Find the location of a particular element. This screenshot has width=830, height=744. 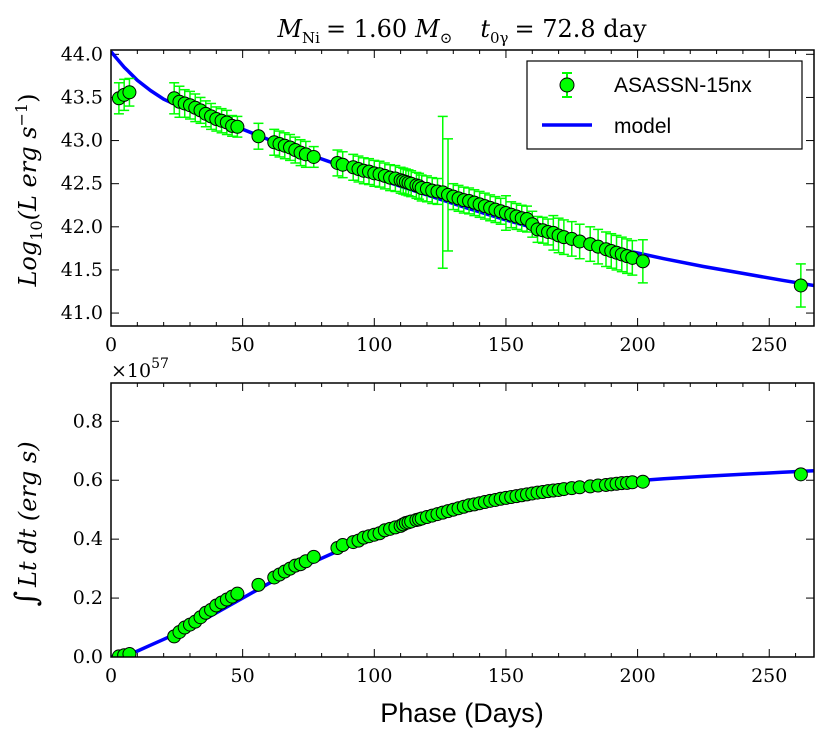

y-tick-label: 44.0 is located at coordinates (82, 54).